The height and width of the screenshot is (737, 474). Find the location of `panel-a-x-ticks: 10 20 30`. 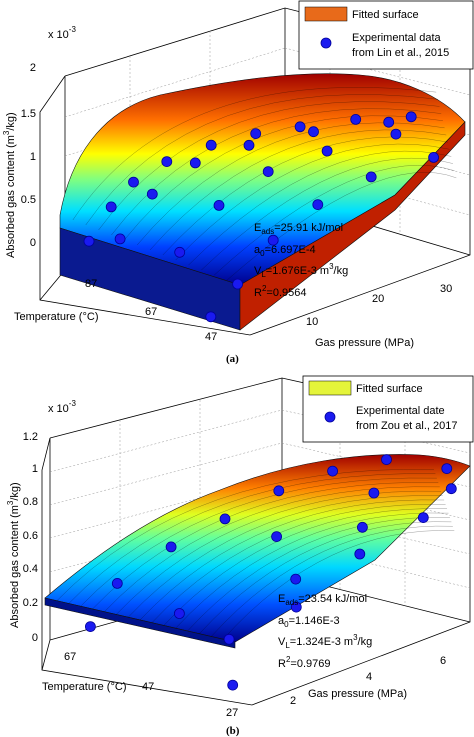

panel-a-x-ticks: 10 20 30 is located at coordinates (379, 305).